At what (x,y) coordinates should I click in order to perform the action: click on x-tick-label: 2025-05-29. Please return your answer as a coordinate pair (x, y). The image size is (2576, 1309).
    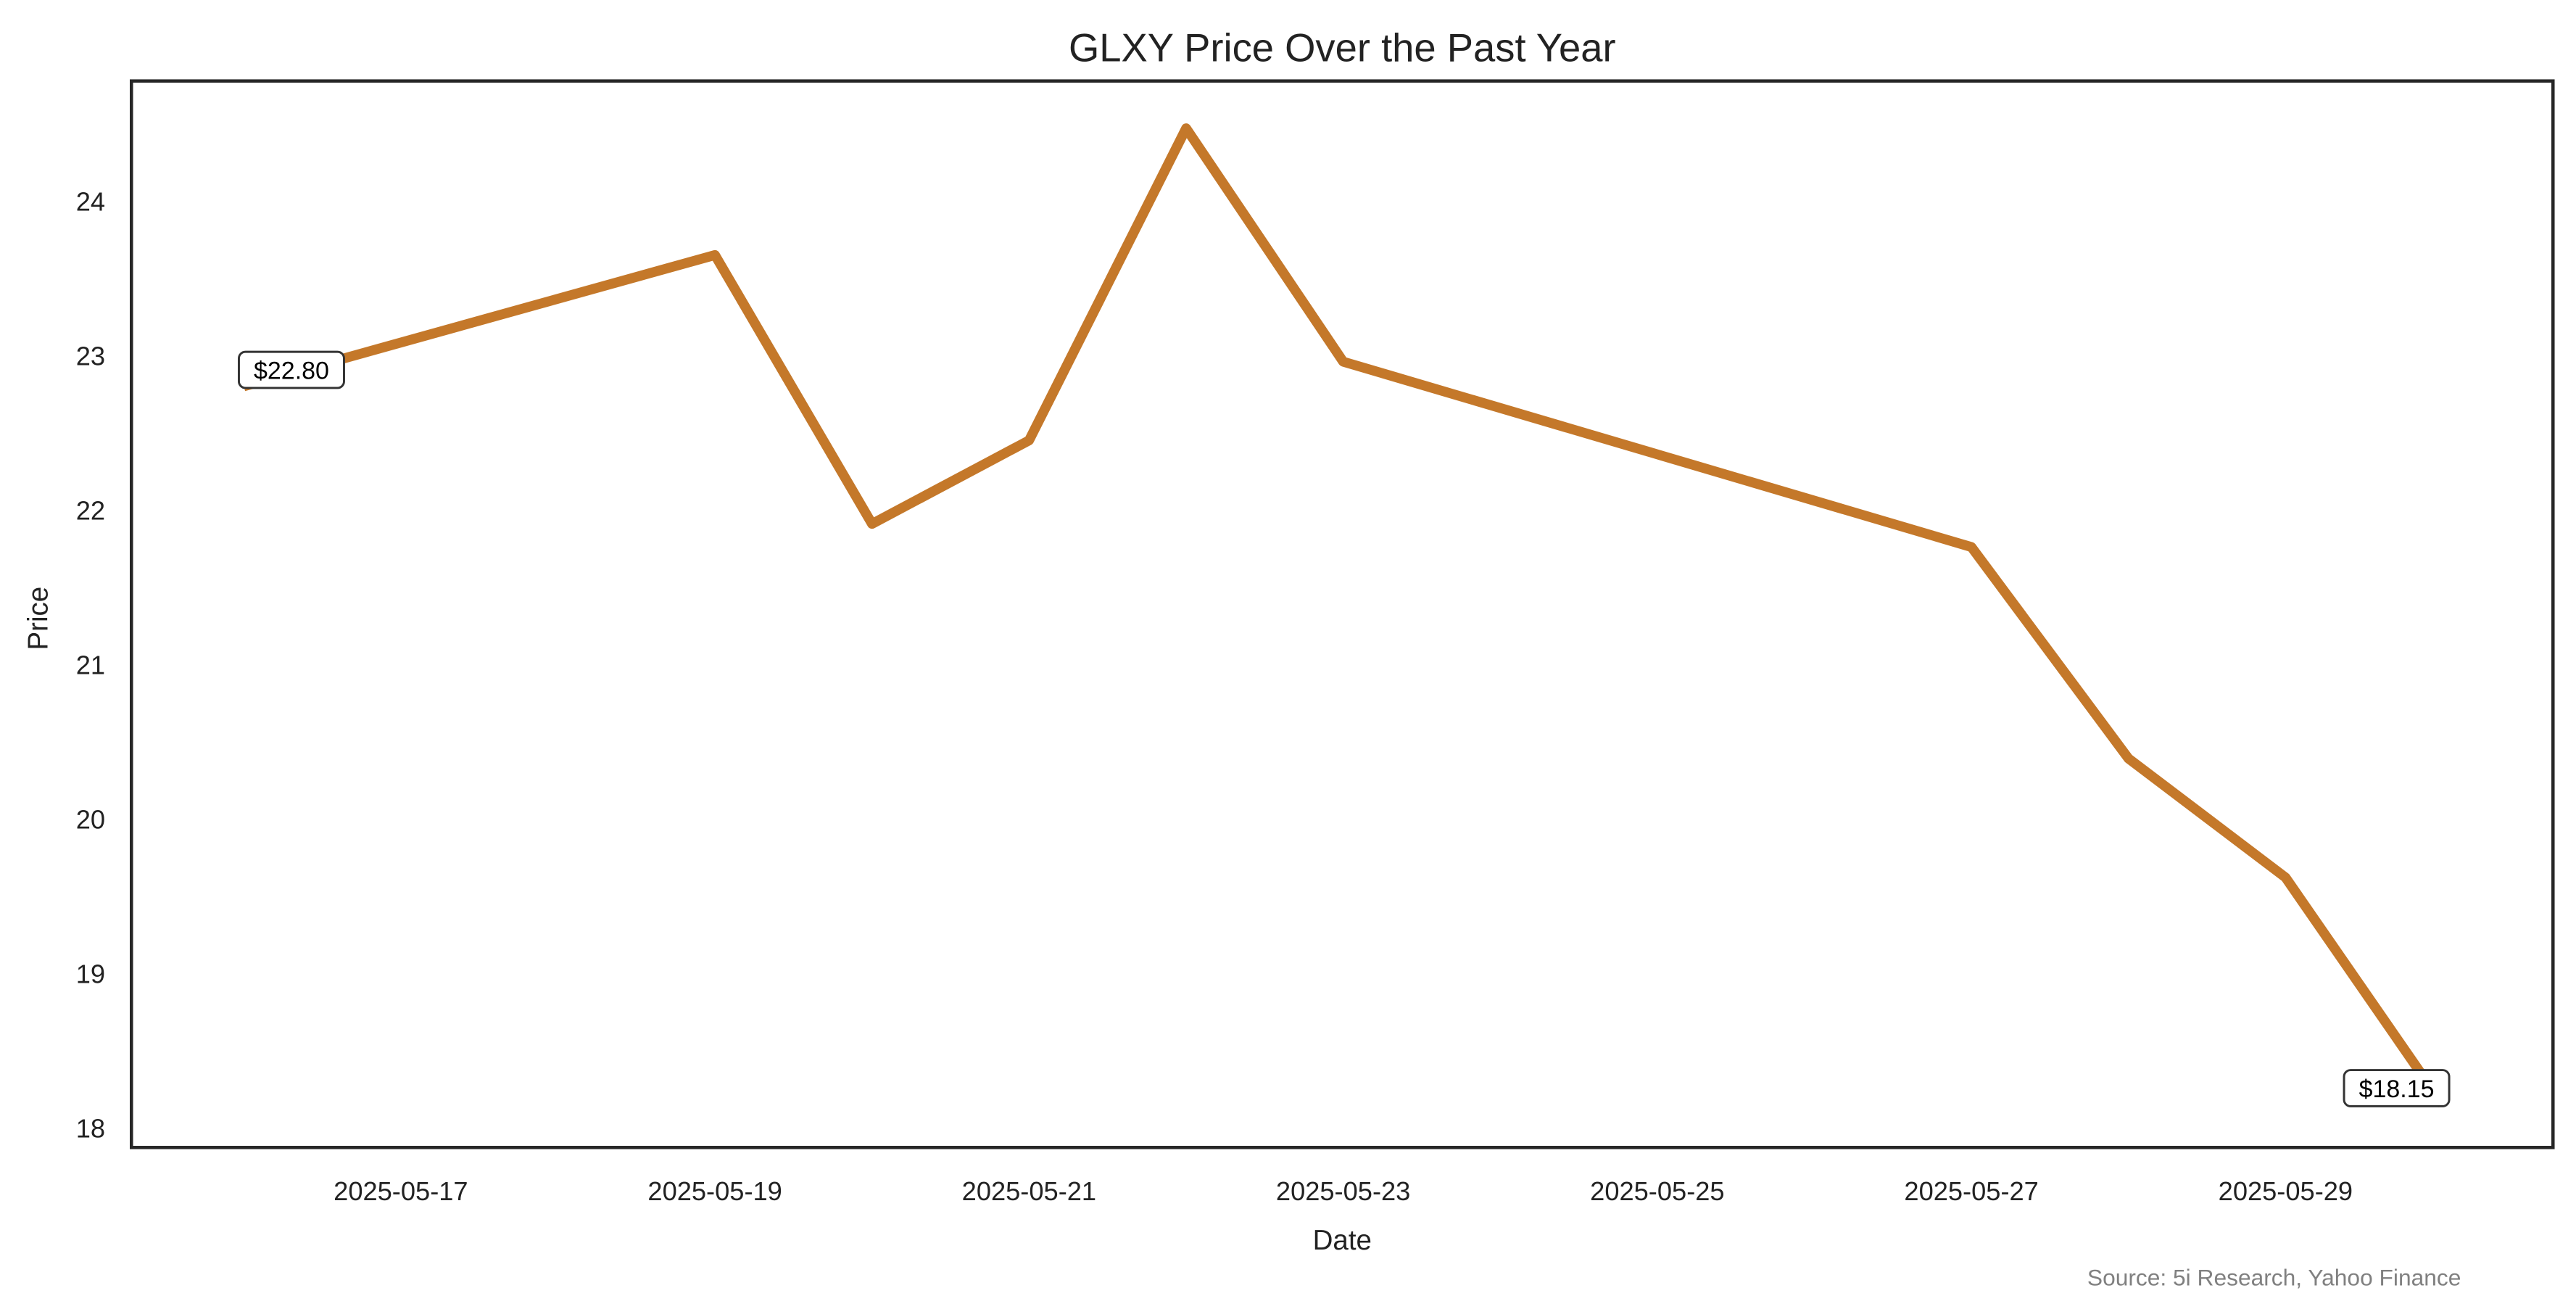
    Looking at the image, I should click on (2286, 1191).